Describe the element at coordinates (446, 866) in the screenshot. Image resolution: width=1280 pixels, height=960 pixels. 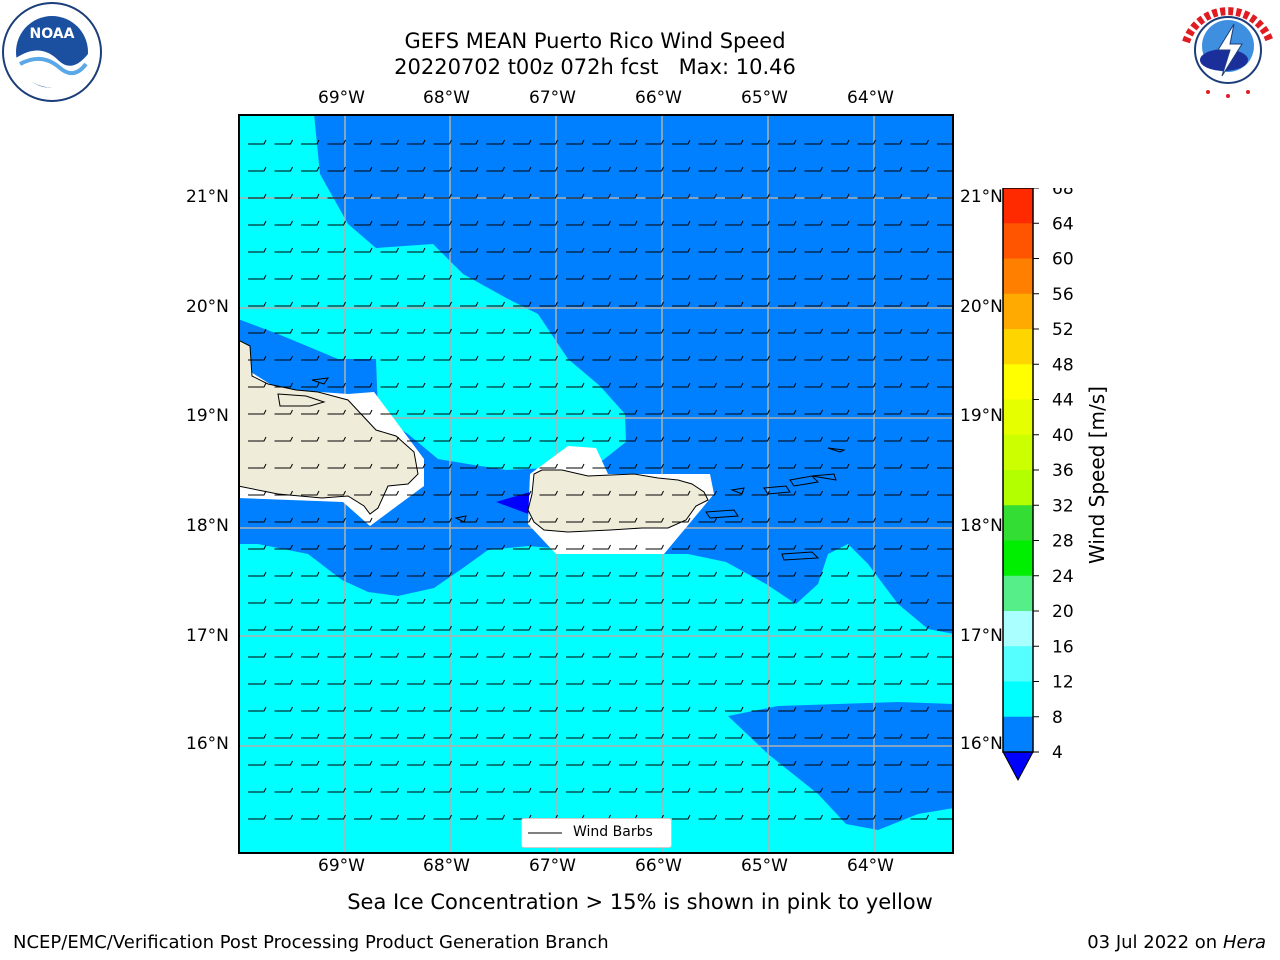
I see `lon-label-bottom-68w: 68°W` at that location.